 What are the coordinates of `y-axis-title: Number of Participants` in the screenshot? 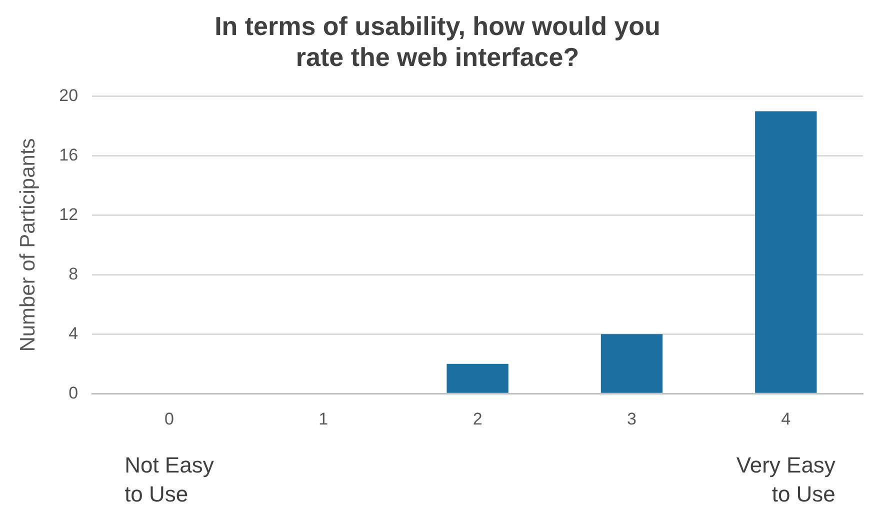 It's located at (28, 245).